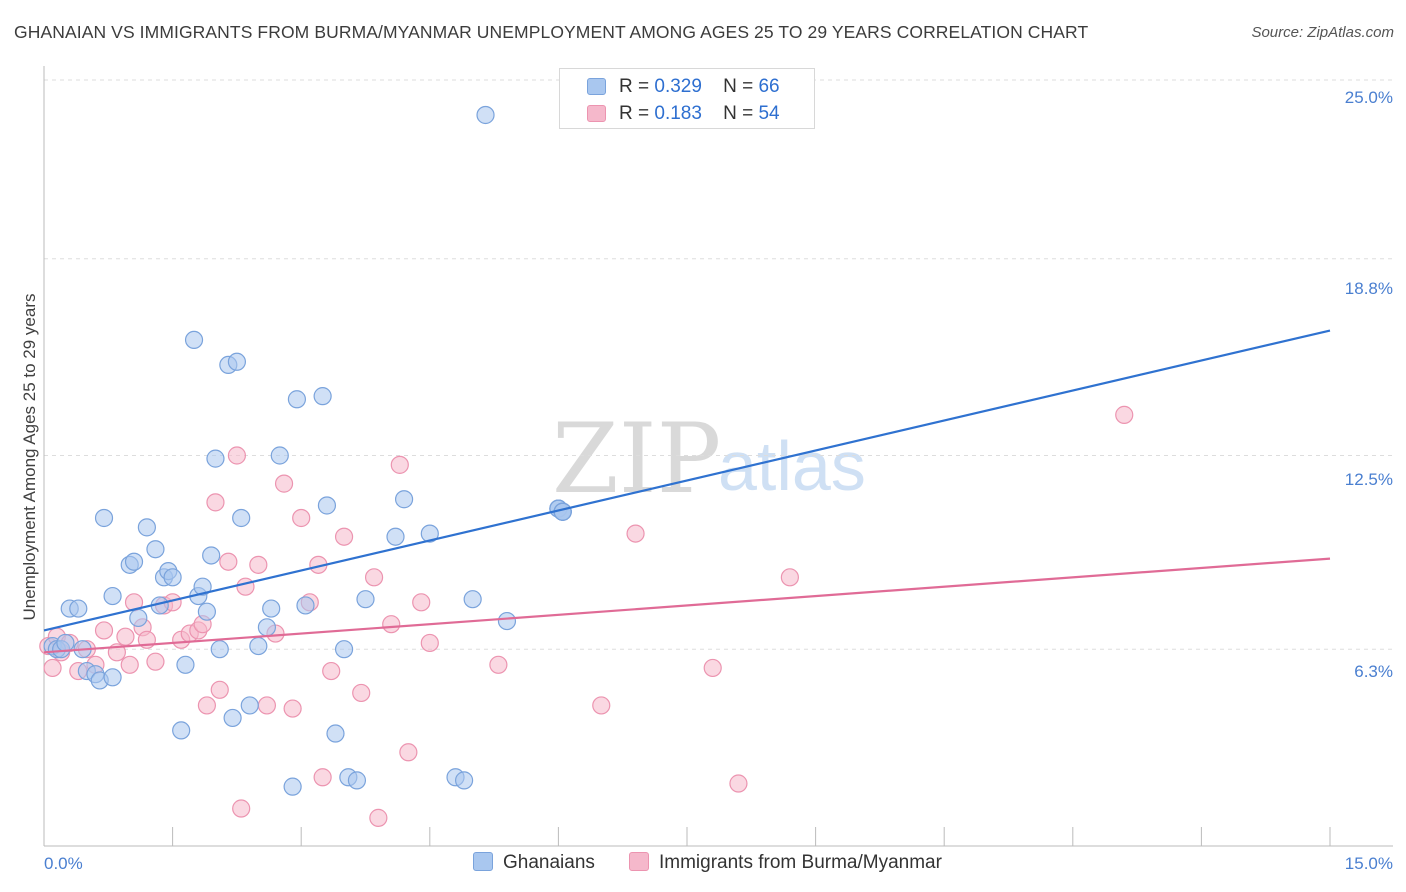  I want to click on r-value: 0.183, so click(678, 113).